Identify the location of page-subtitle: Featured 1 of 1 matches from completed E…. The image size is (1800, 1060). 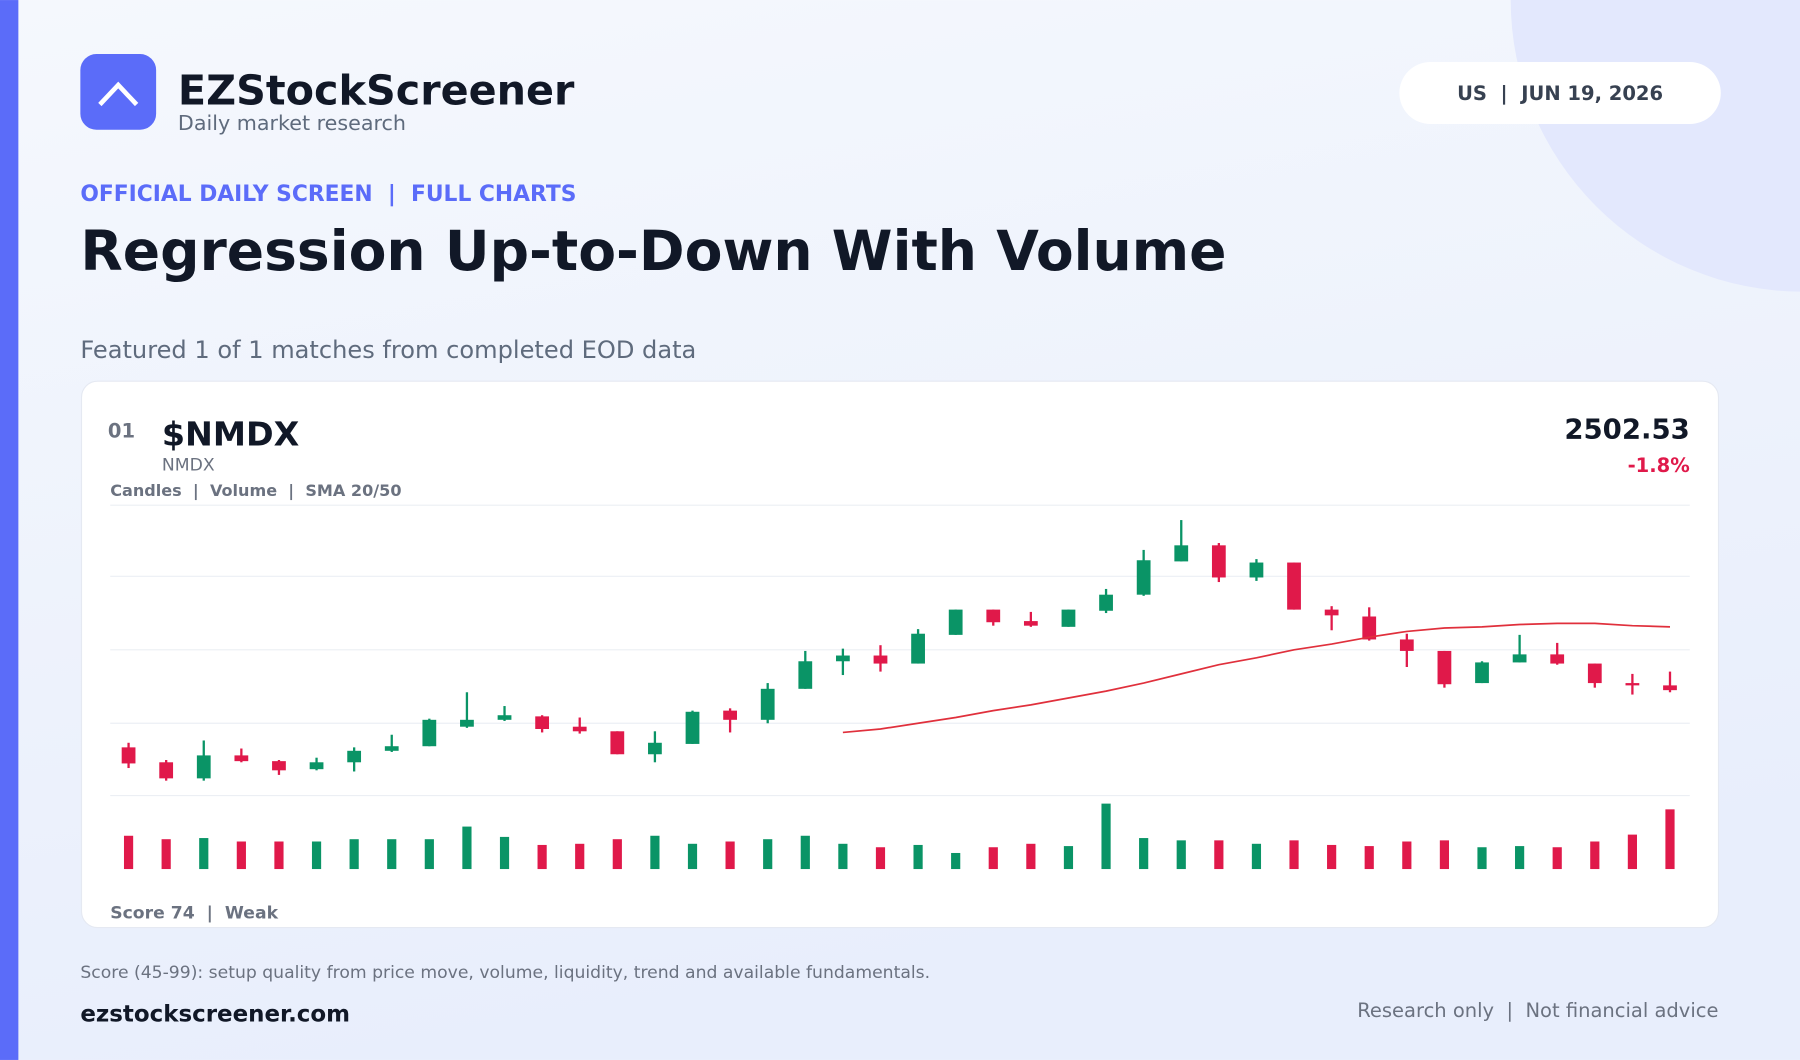
(388, 350).